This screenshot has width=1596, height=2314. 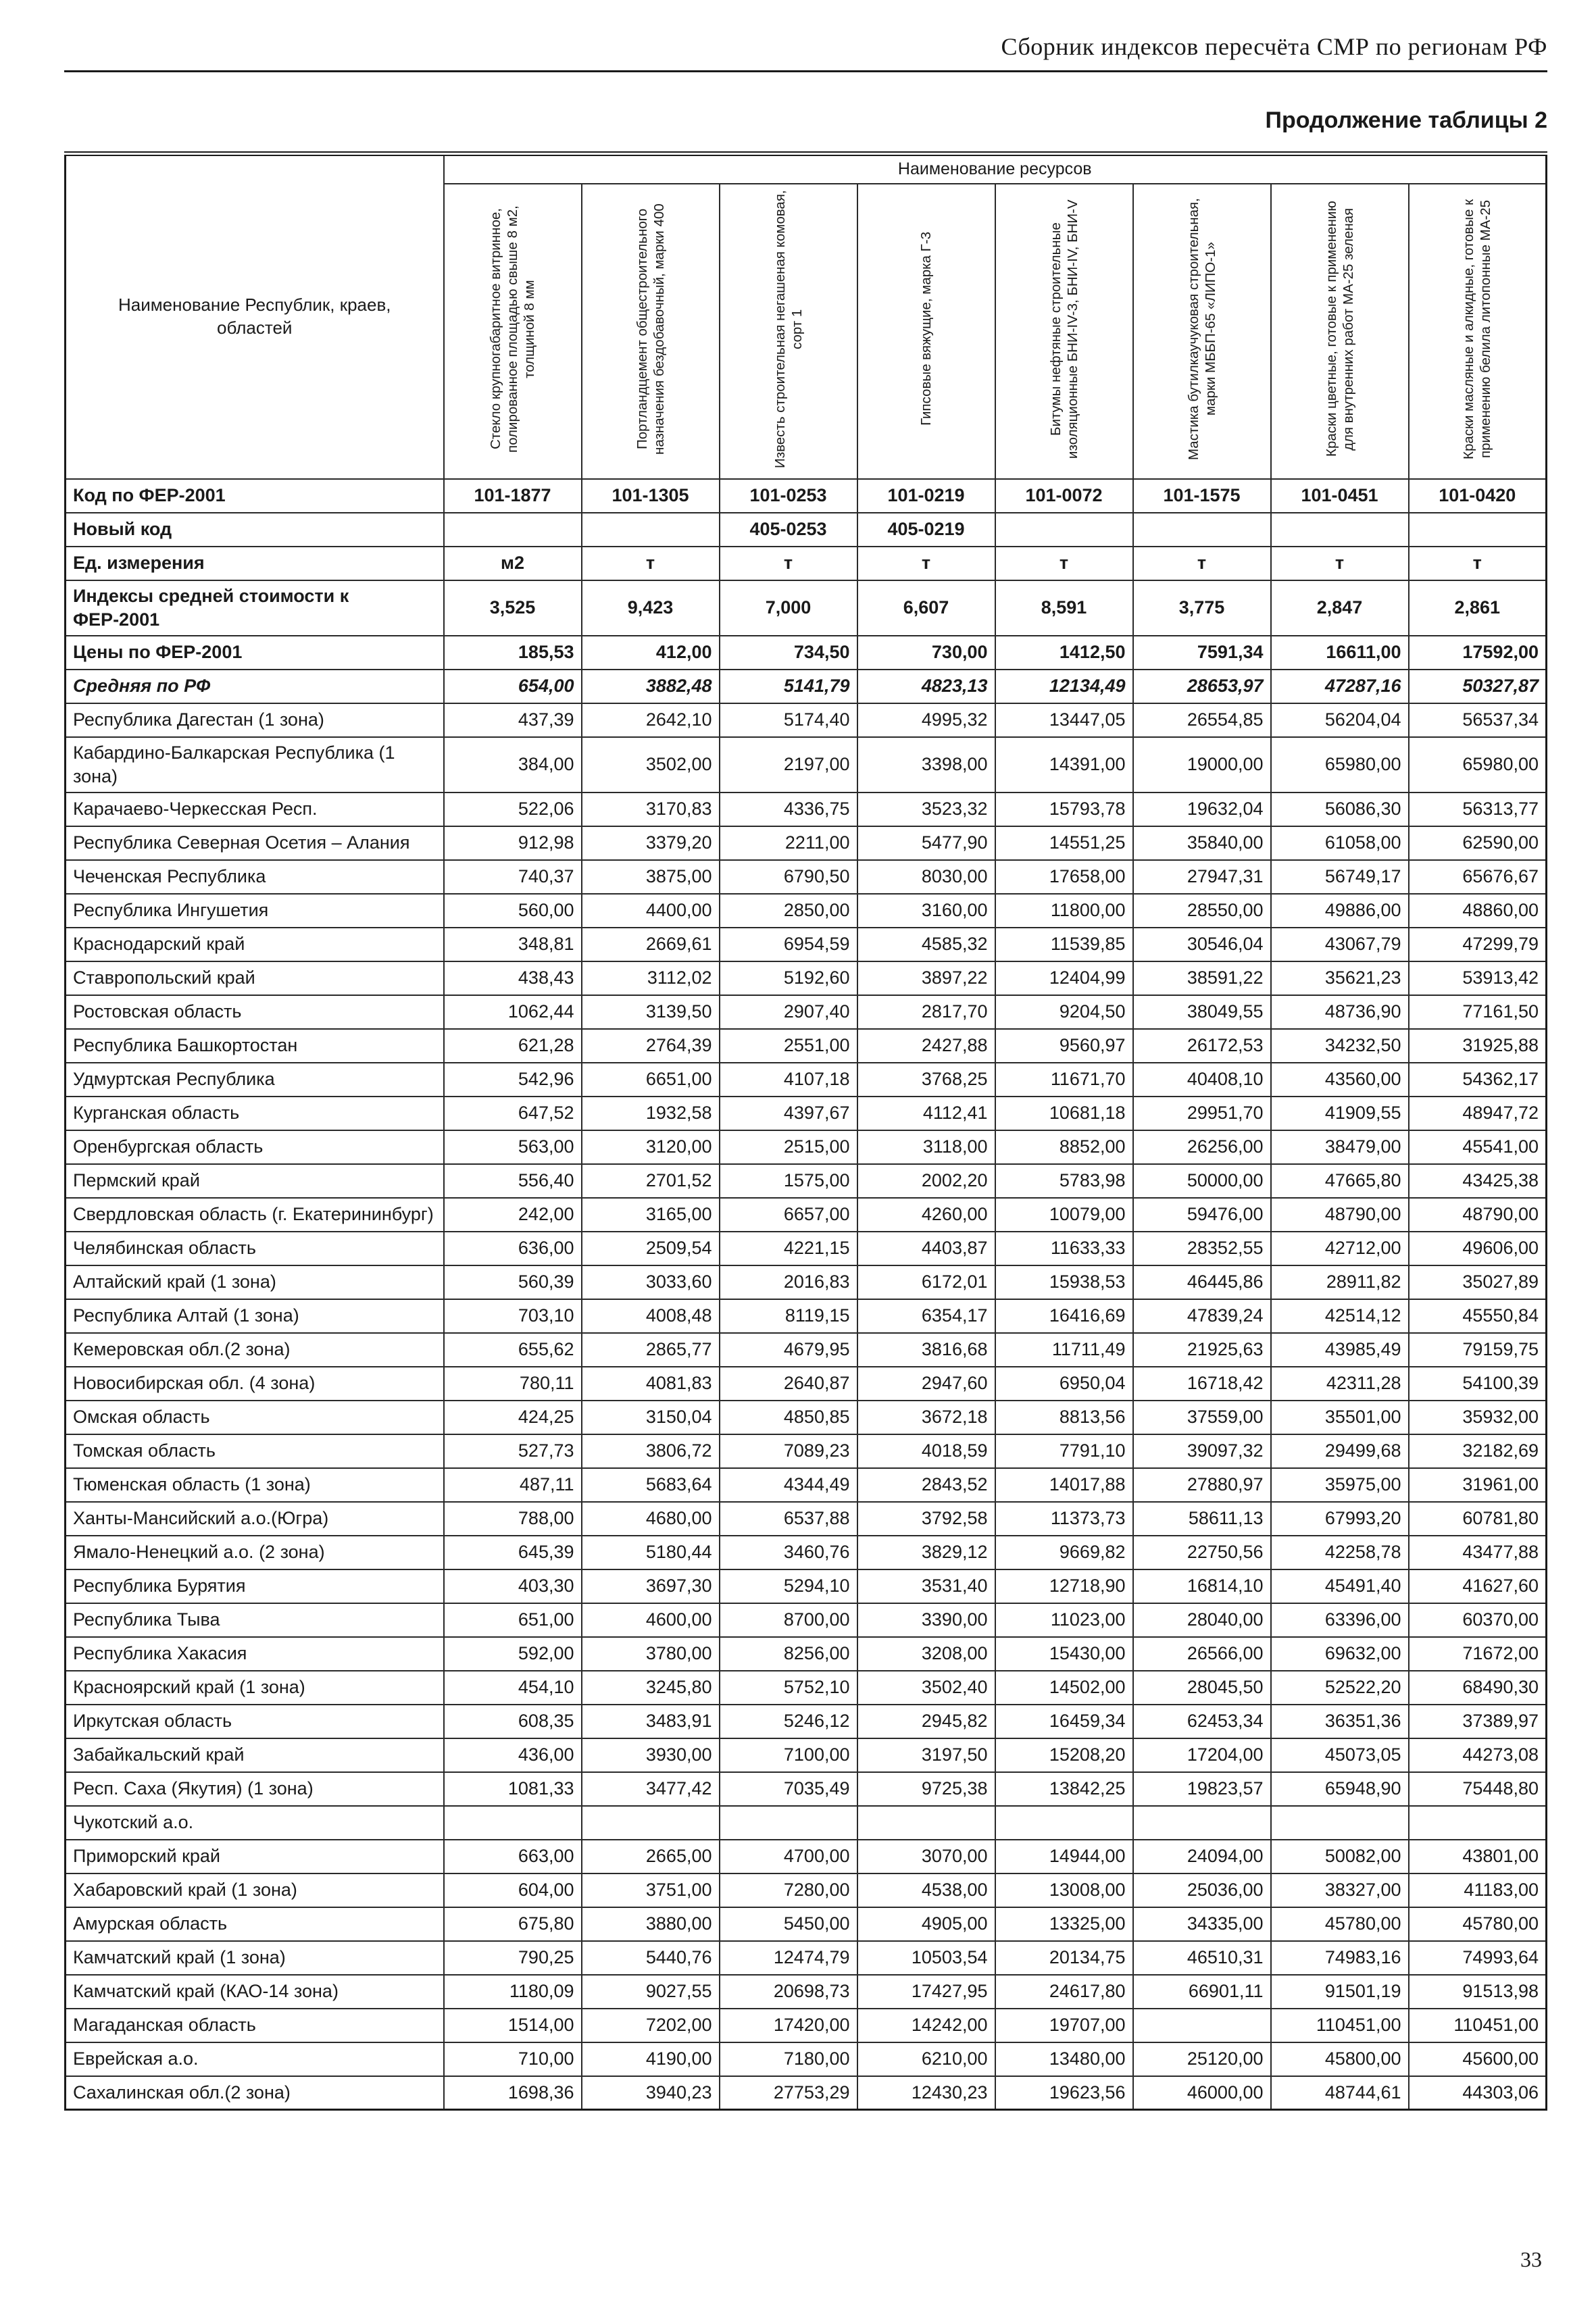 What do you see at coordinates (788, 1789) in the screenshot?
I see `value-cell: 7035,49` at bounding box center [788, 1789].